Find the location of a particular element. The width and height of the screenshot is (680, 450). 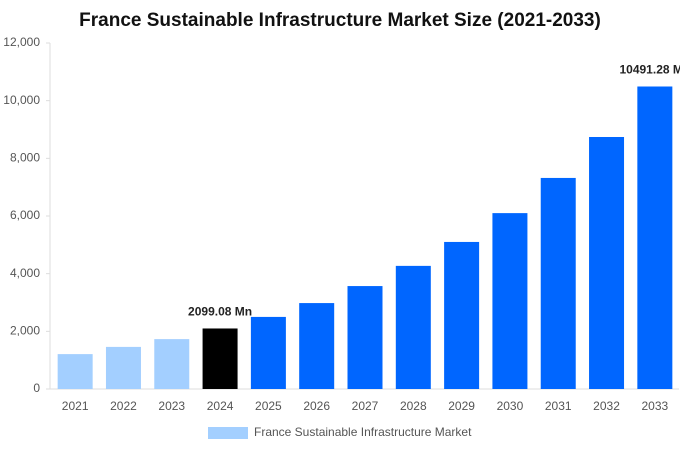

legend-swatch is located at coordinates (228, 433).